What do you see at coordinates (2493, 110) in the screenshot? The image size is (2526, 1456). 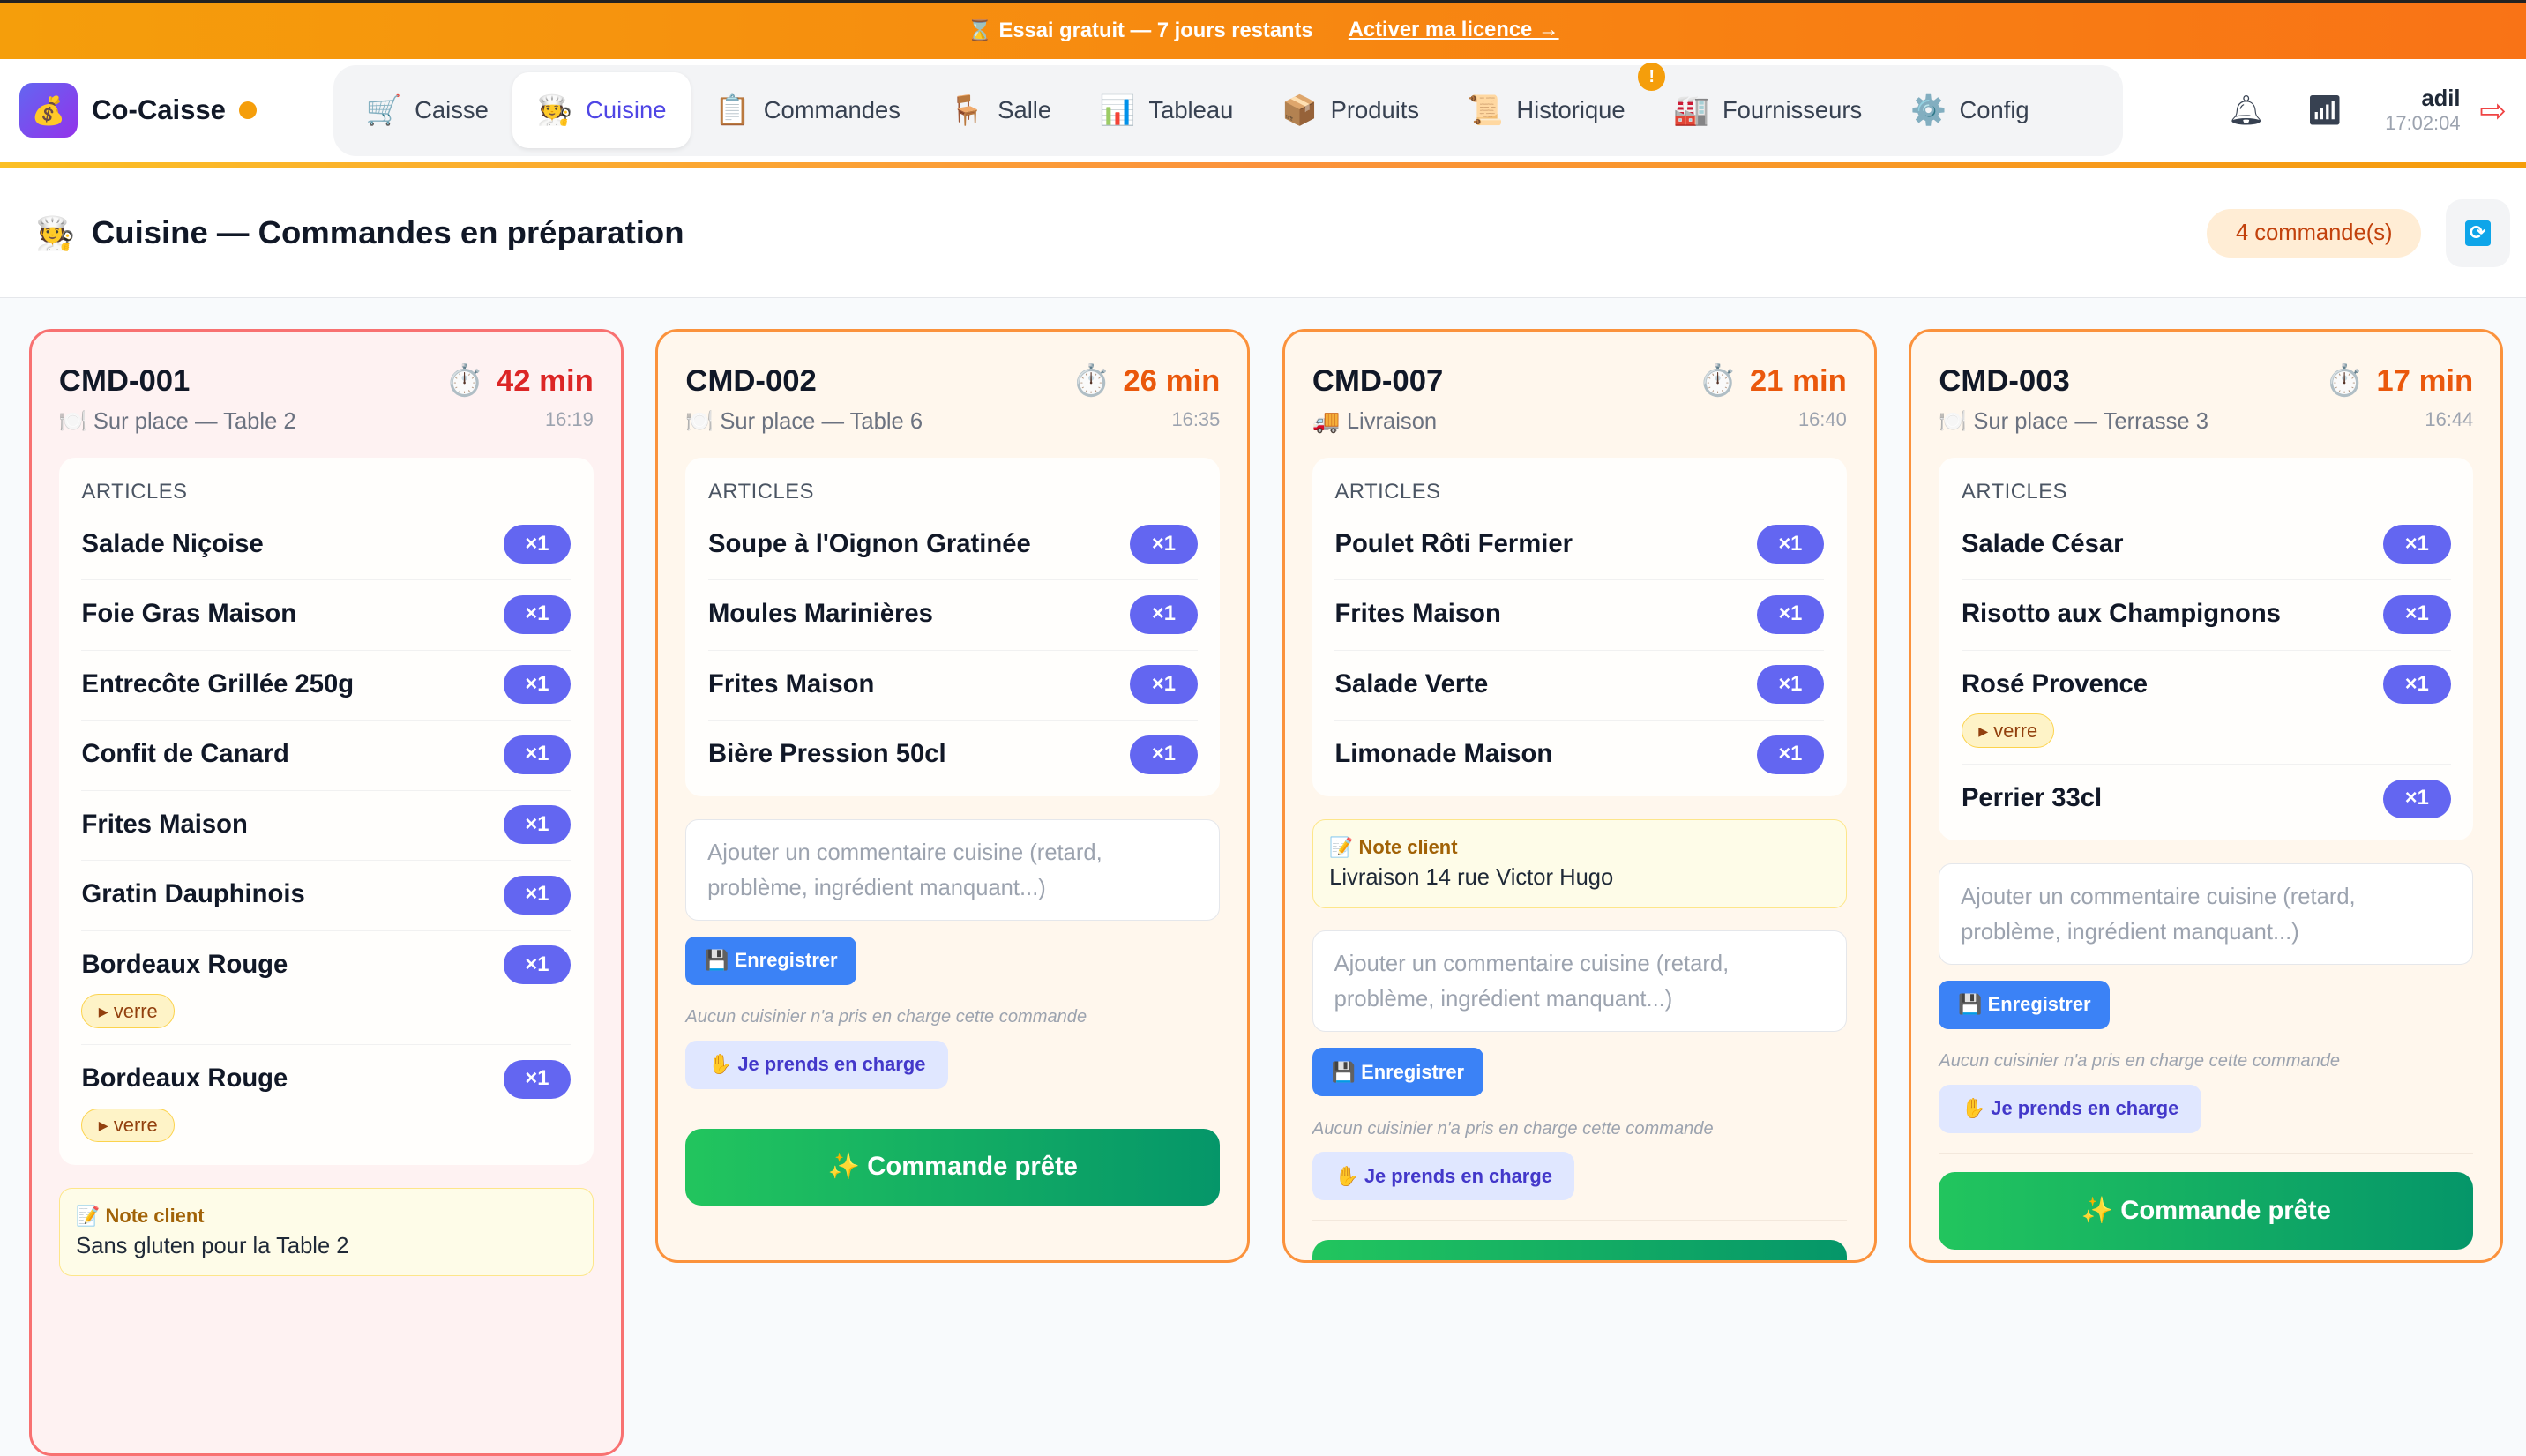 I see `logout-icon: ⇨` at bounding box center [2493, 110].